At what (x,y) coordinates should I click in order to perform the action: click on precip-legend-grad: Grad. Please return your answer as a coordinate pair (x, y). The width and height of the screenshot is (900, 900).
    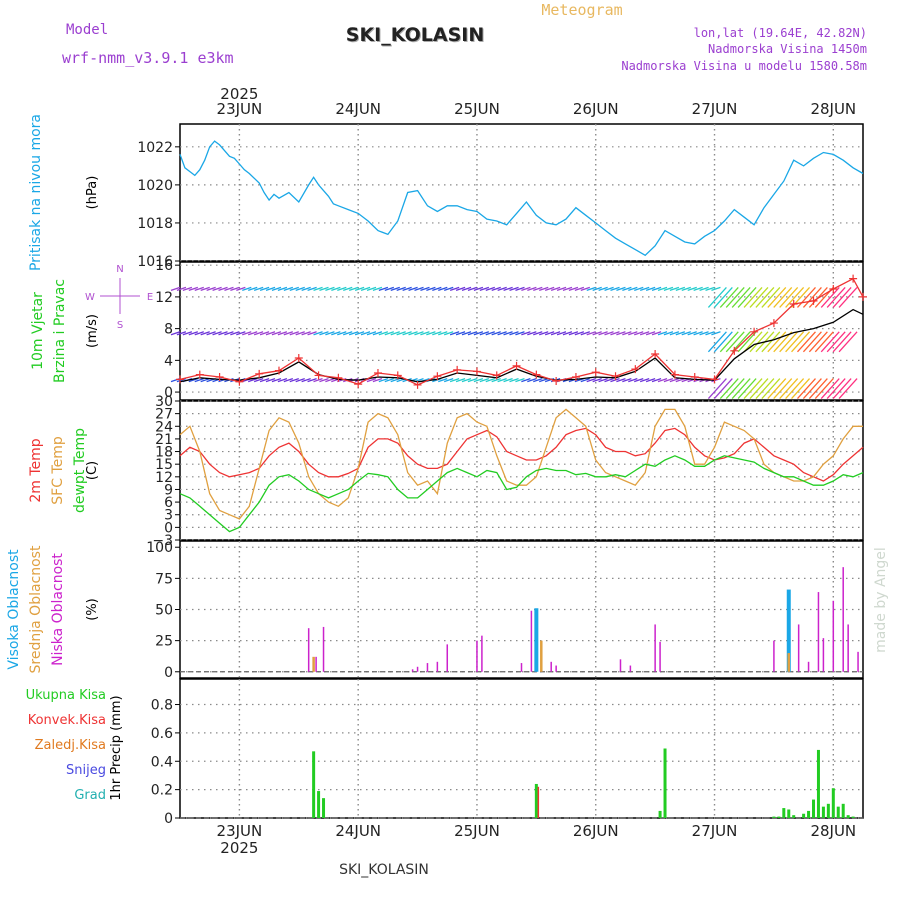
    Looking at the image, I should click on (90, 795).